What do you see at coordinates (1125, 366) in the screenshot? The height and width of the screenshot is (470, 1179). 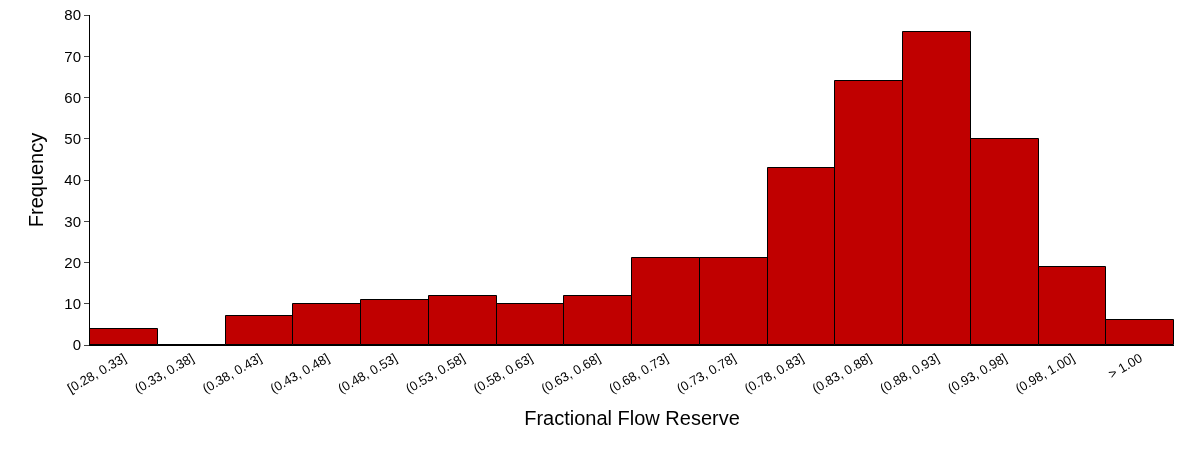 I see `x-tick-label: > 1.00` at bounding box center [1125, 366].